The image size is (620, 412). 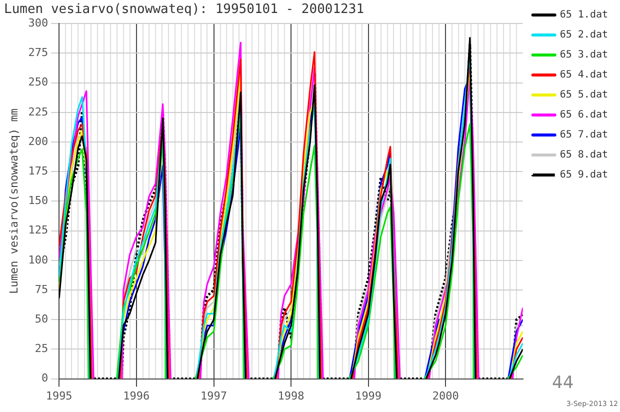 I want to click on legend-label: 65 9.dat, so click(x=584, y=175).